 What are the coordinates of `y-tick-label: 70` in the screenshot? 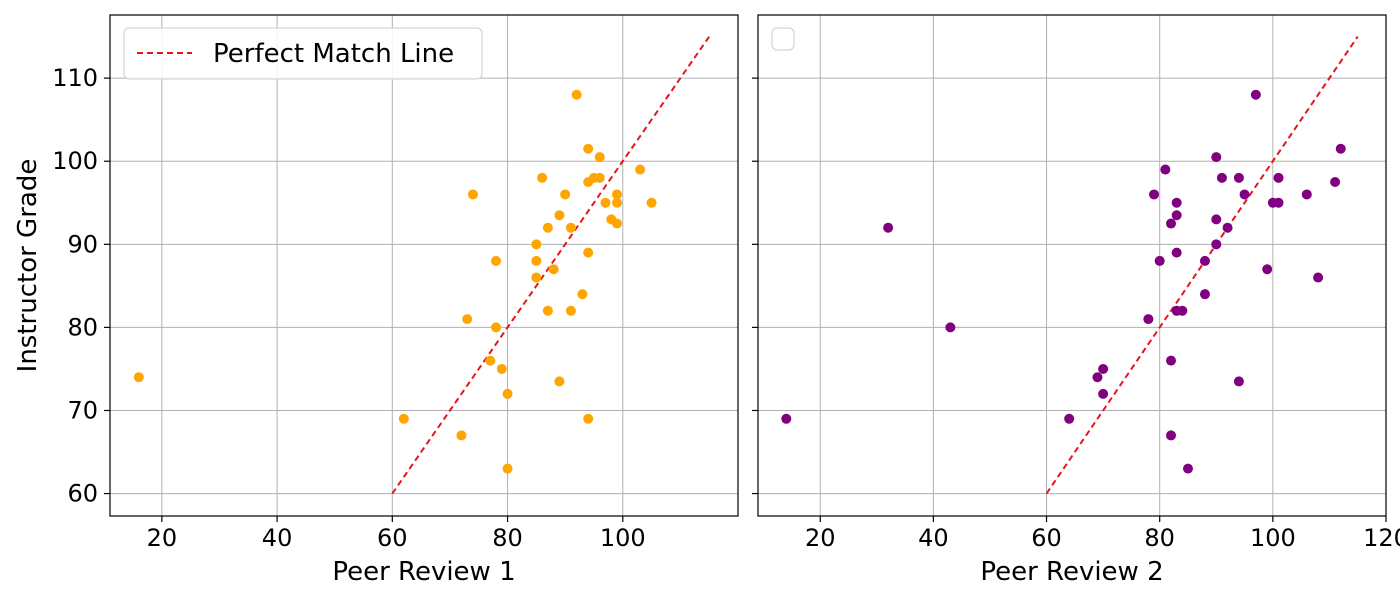 It's located at (82, 410).